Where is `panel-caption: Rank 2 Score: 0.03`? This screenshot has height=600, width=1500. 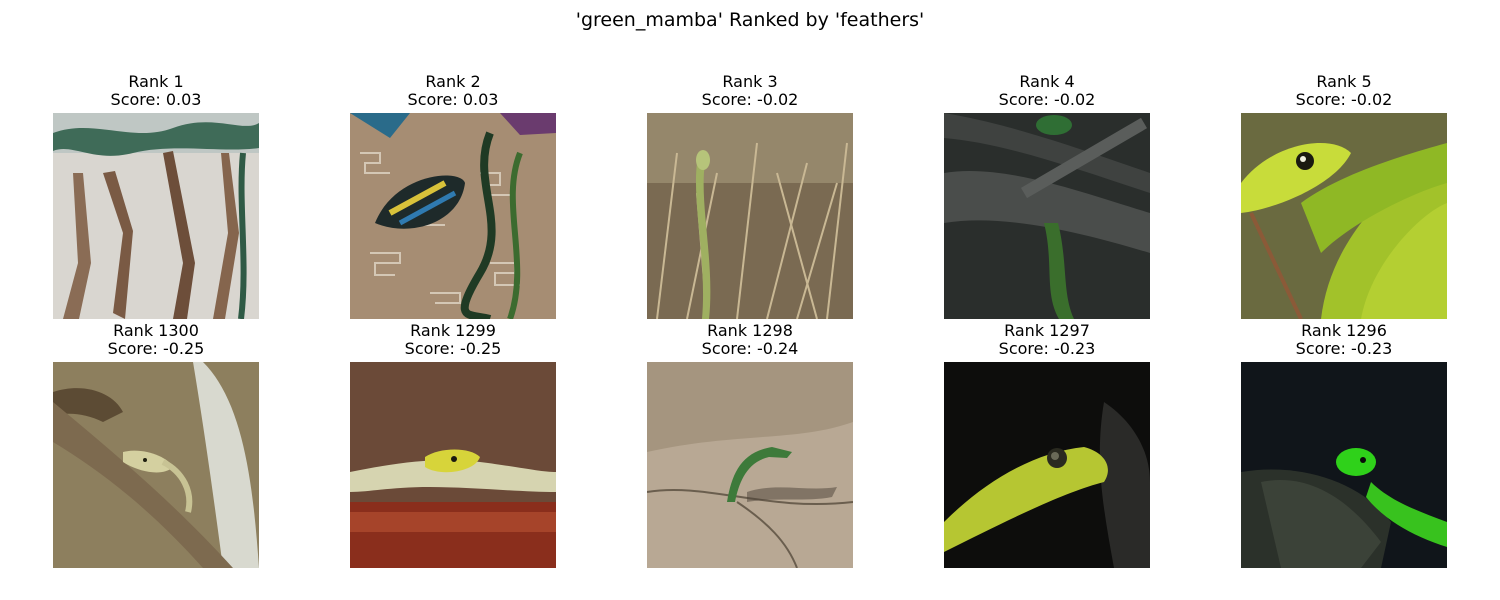
panel-caption: Rank 2 Score: 0.03 is located at coordinates (453, 91).